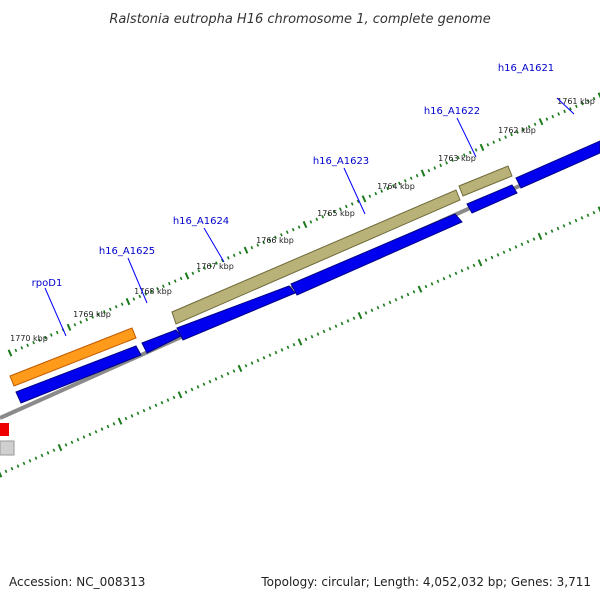  What do you see at coordinates (55, 312) in the screenshot?
I see `leader-rpoD1` at bounding box center [55, 312].